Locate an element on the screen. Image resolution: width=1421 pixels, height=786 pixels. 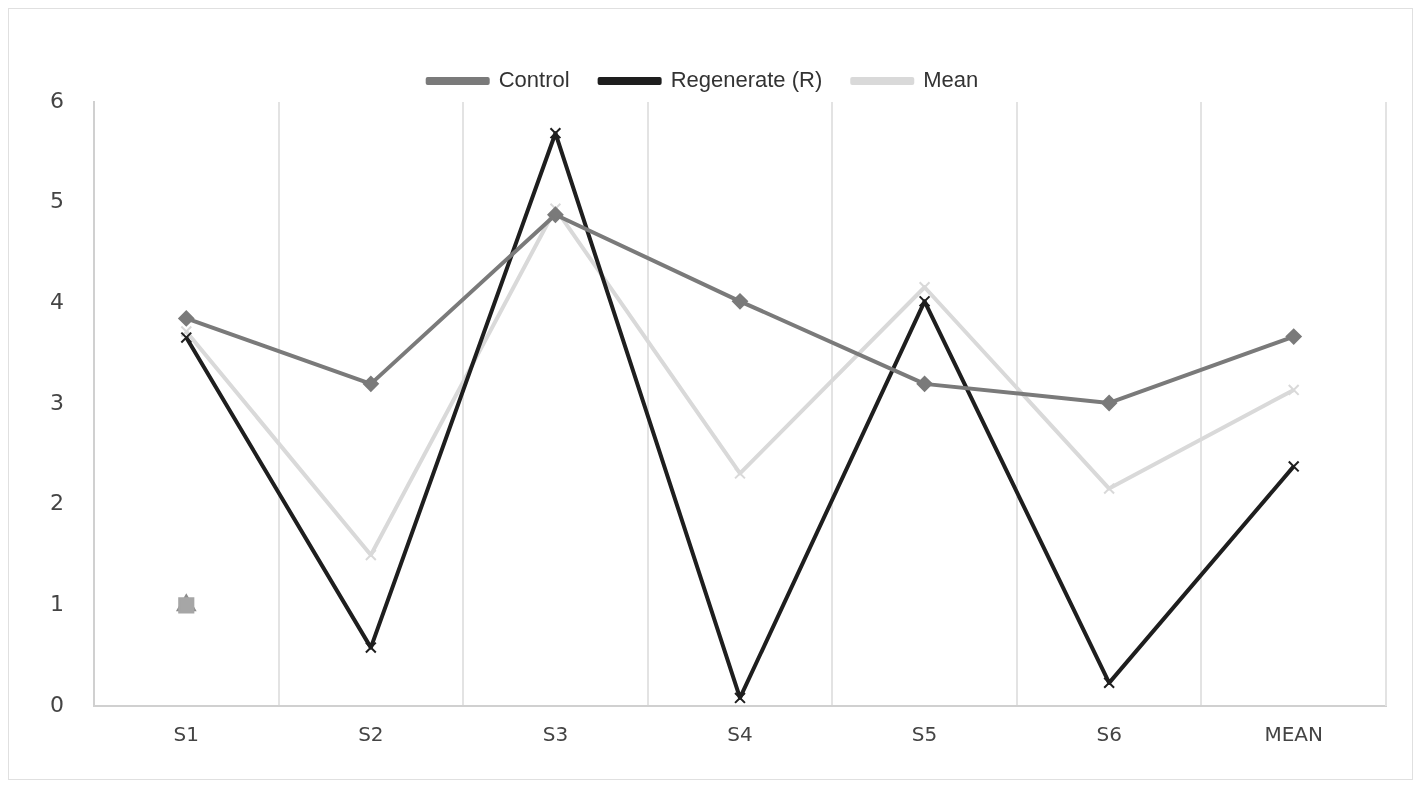
x-tick-label: S3 is located at coordinates (555, 734).